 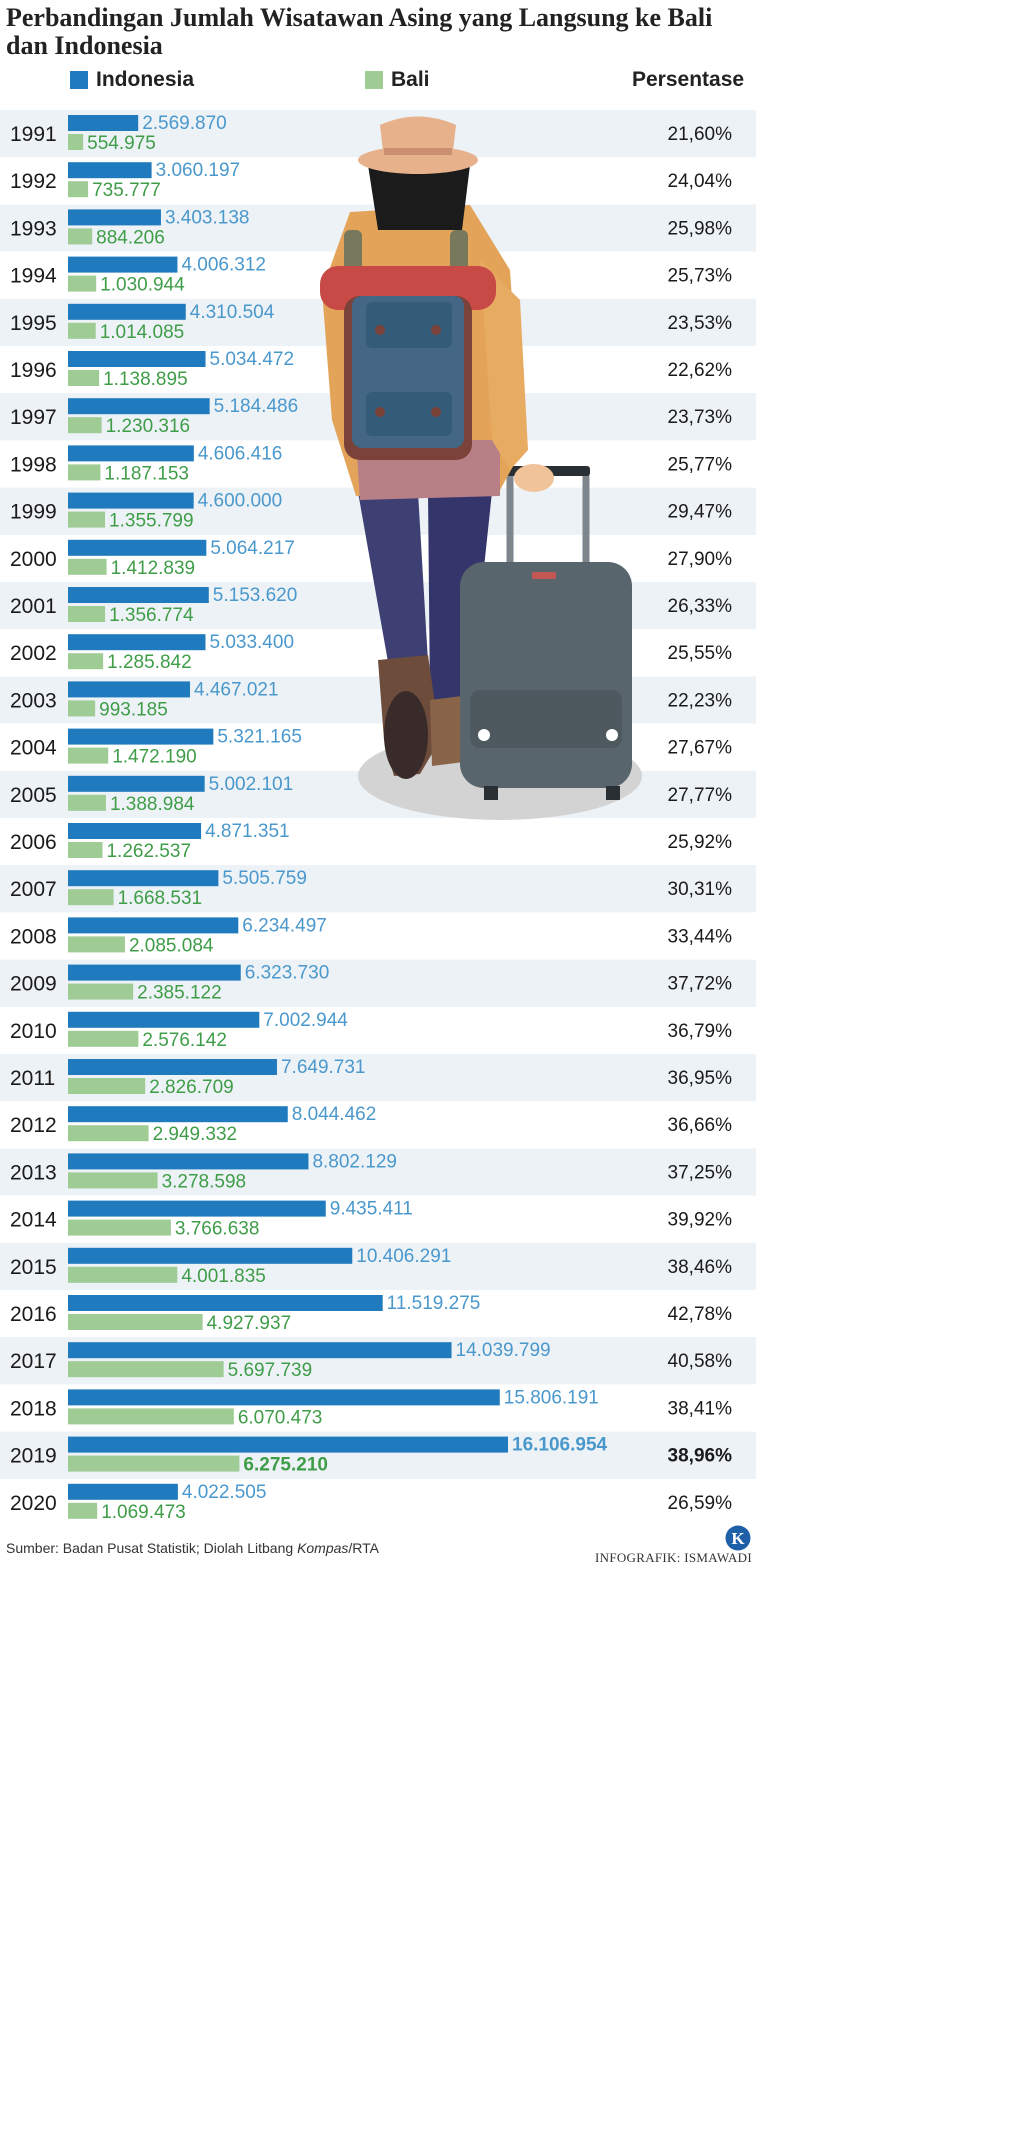 What do you see at coordinates (252, 359) in the screenshot?
I see `value-label-indonesia: 5.034.472` at bounding box center [252, 359].